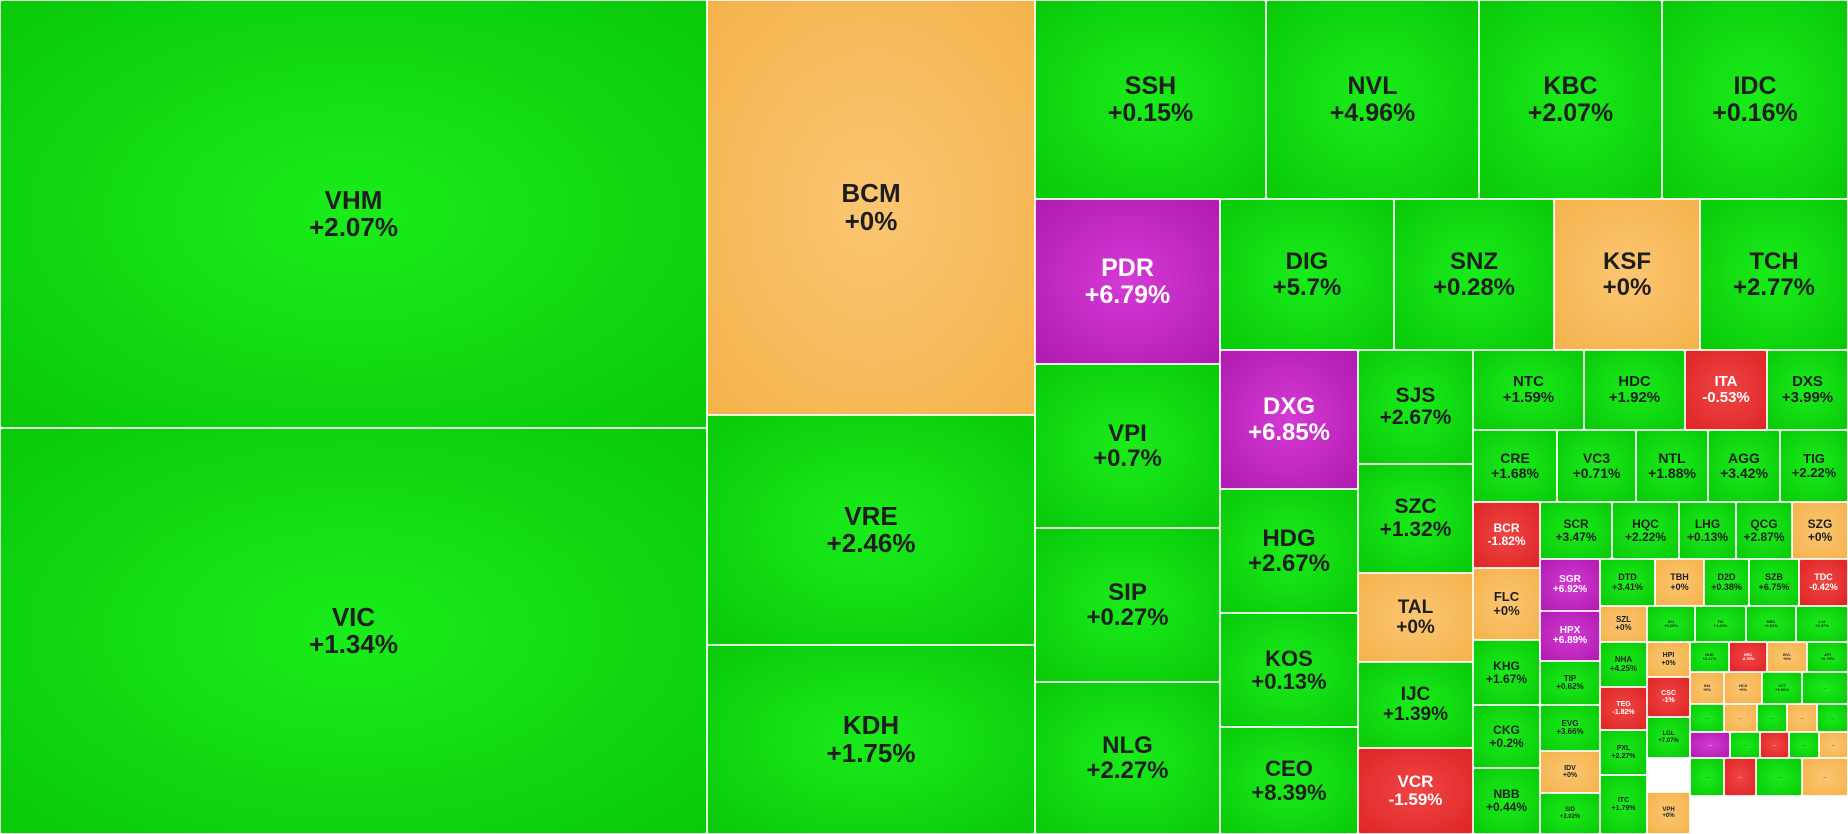 The image size is (1848, 834). I want to click on tile-ksf: KSF +0%, so click(1627, 274).